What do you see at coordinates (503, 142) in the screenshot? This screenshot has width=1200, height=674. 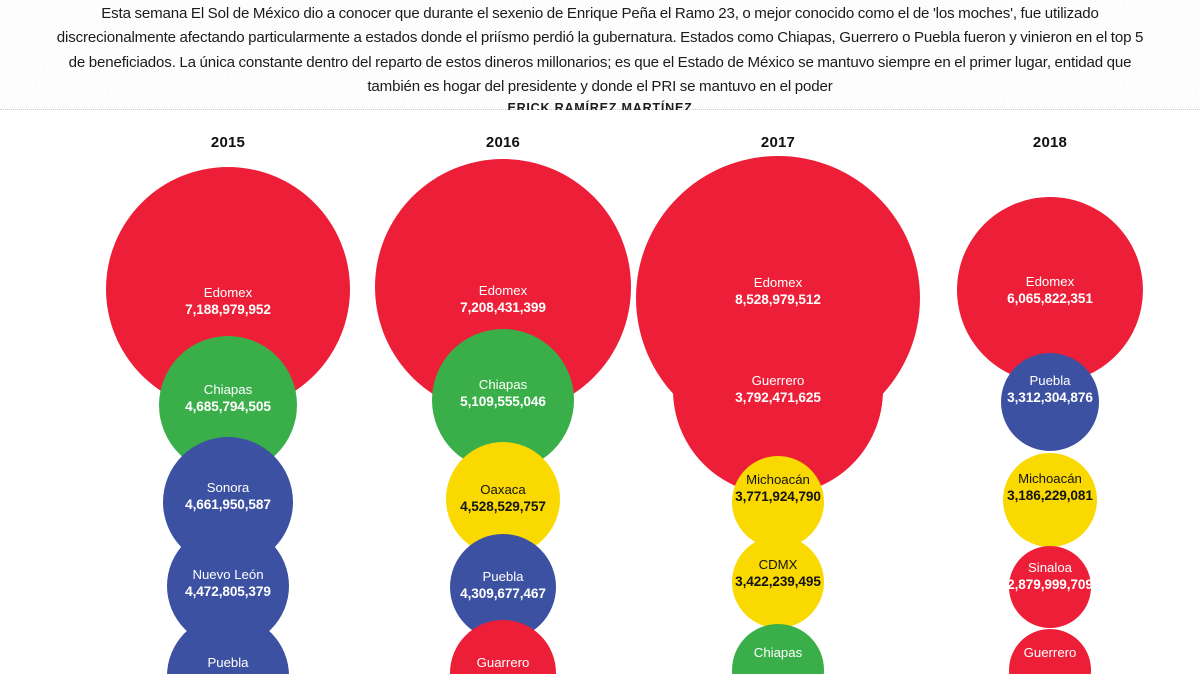 I see `column-year-label: 2016` at bounding box center [503, 142].